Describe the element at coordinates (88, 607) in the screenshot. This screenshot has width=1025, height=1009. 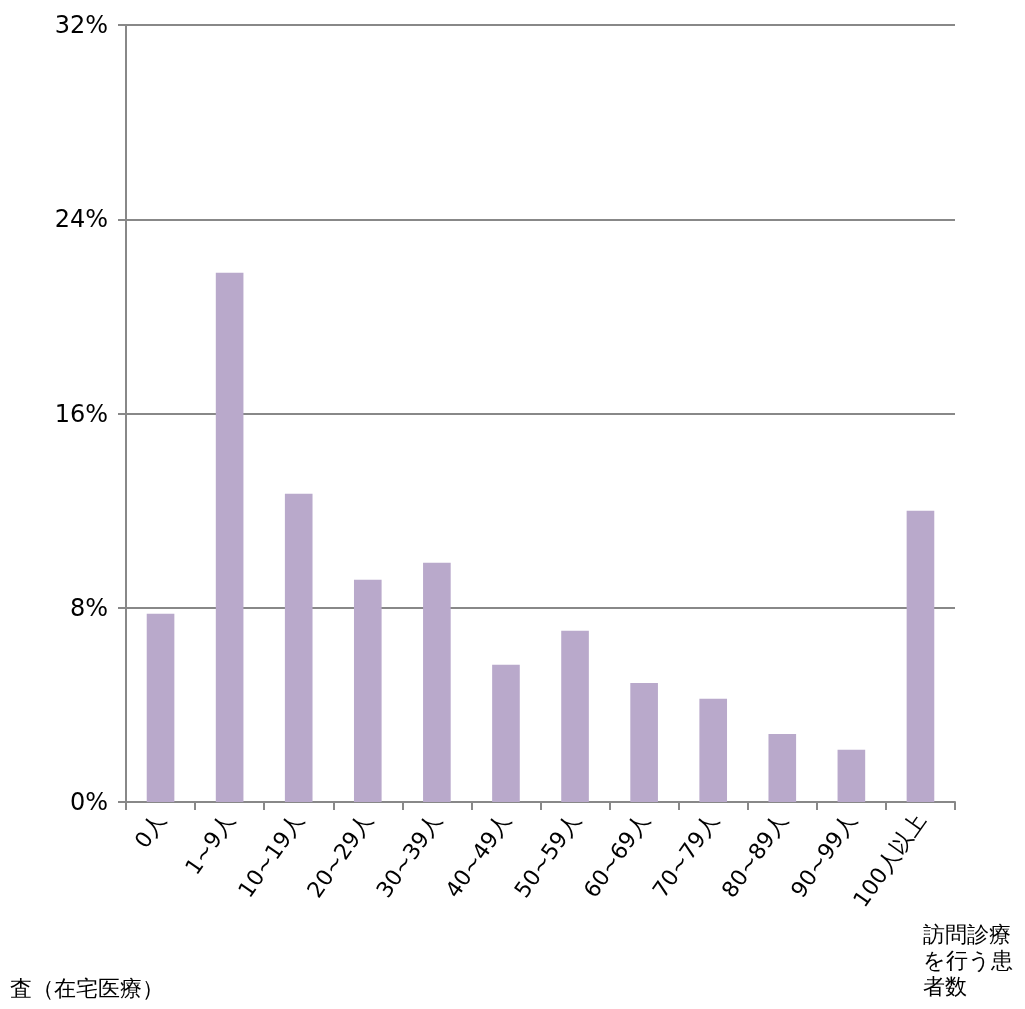
I see `y-tick-label: 8%` at that location.